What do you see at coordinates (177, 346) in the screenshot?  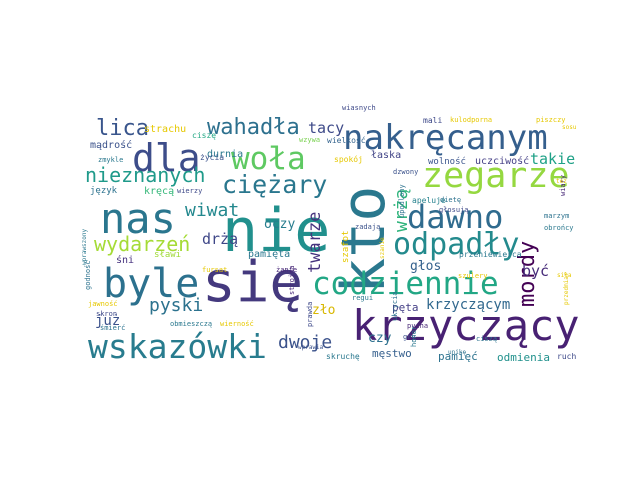 I see `word: wskazówki` at bounding box center [177, 346].